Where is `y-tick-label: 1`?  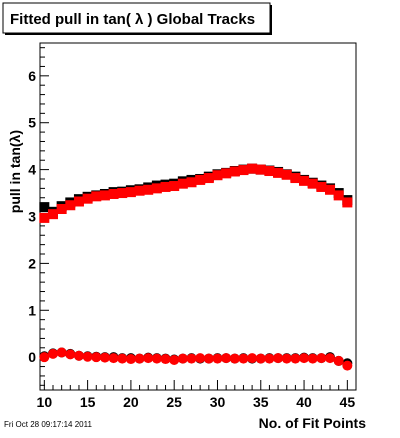 y-tick-label: 1 is located at coordinates (32, 310).